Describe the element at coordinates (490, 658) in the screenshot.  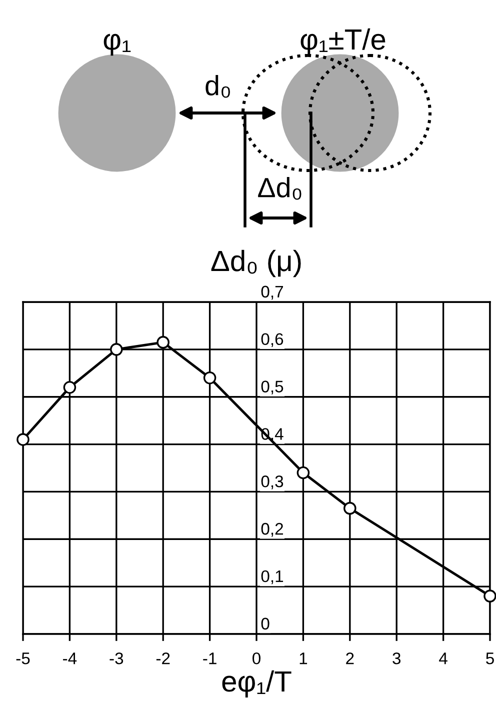
I see `x-tick-label: 5` at that location.